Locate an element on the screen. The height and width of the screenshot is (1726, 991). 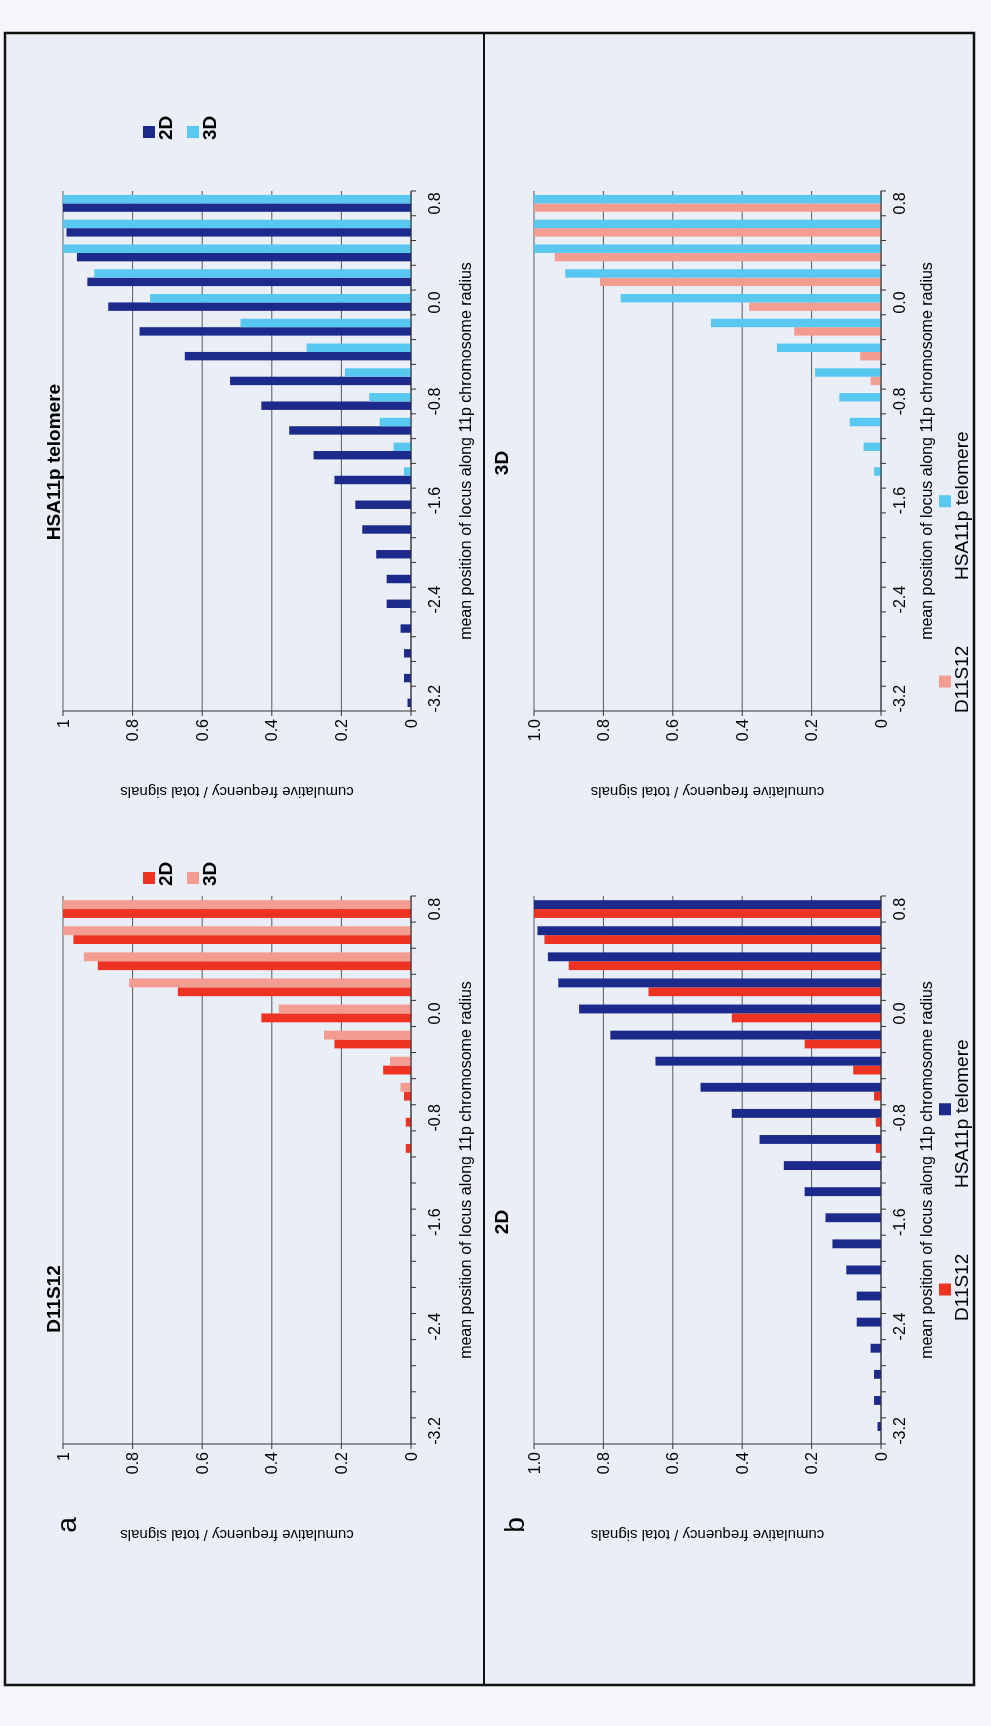
text: a is located at coordinates (66, 1524).